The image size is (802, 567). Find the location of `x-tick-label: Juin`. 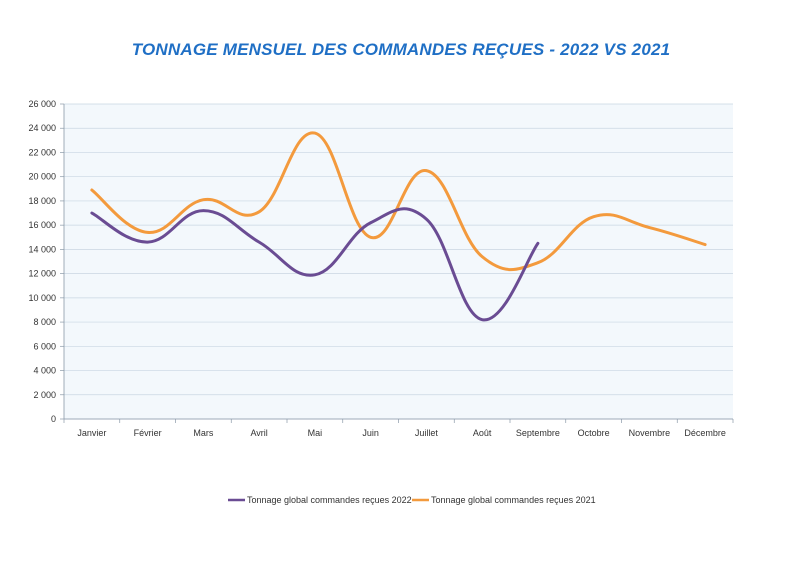

x-tick-label: Juin is located at coordinates (370, 433).